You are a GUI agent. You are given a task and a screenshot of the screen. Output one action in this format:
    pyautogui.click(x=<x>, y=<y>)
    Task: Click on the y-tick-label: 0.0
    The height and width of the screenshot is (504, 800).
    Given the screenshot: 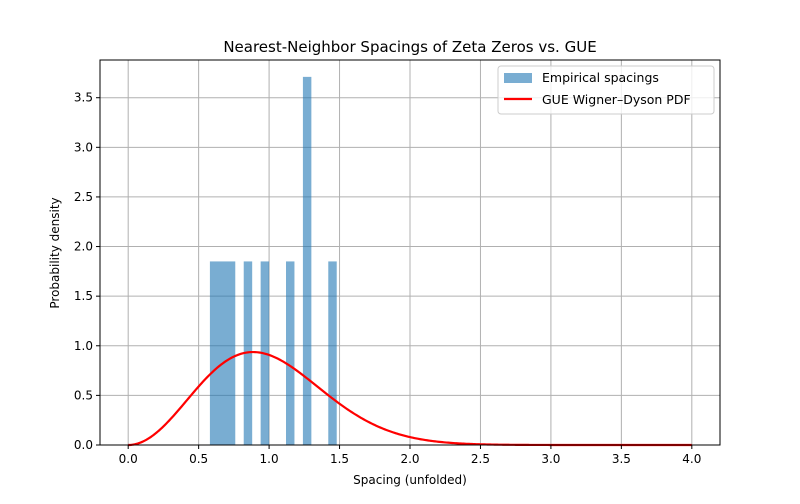 What is the action you would take?
    pyautogui.click(x=83, y=445)
    